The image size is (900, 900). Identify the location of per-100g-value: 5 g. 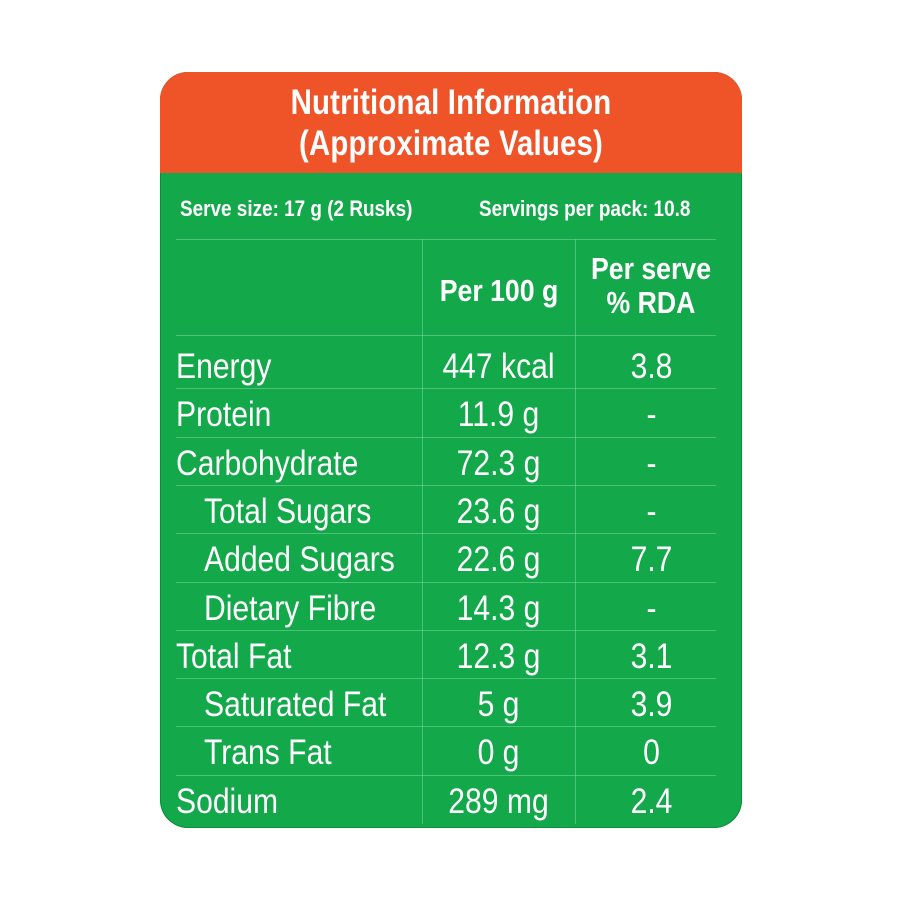
(498, 705).